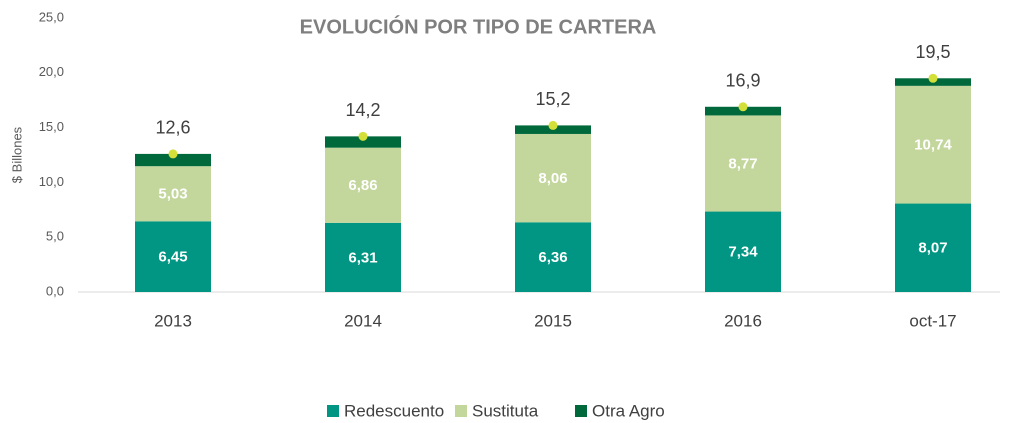 Image resolution: width=1013 pixels, height=423 pixels. I want to click on x-tick-label: 2013, so click(173, 320).